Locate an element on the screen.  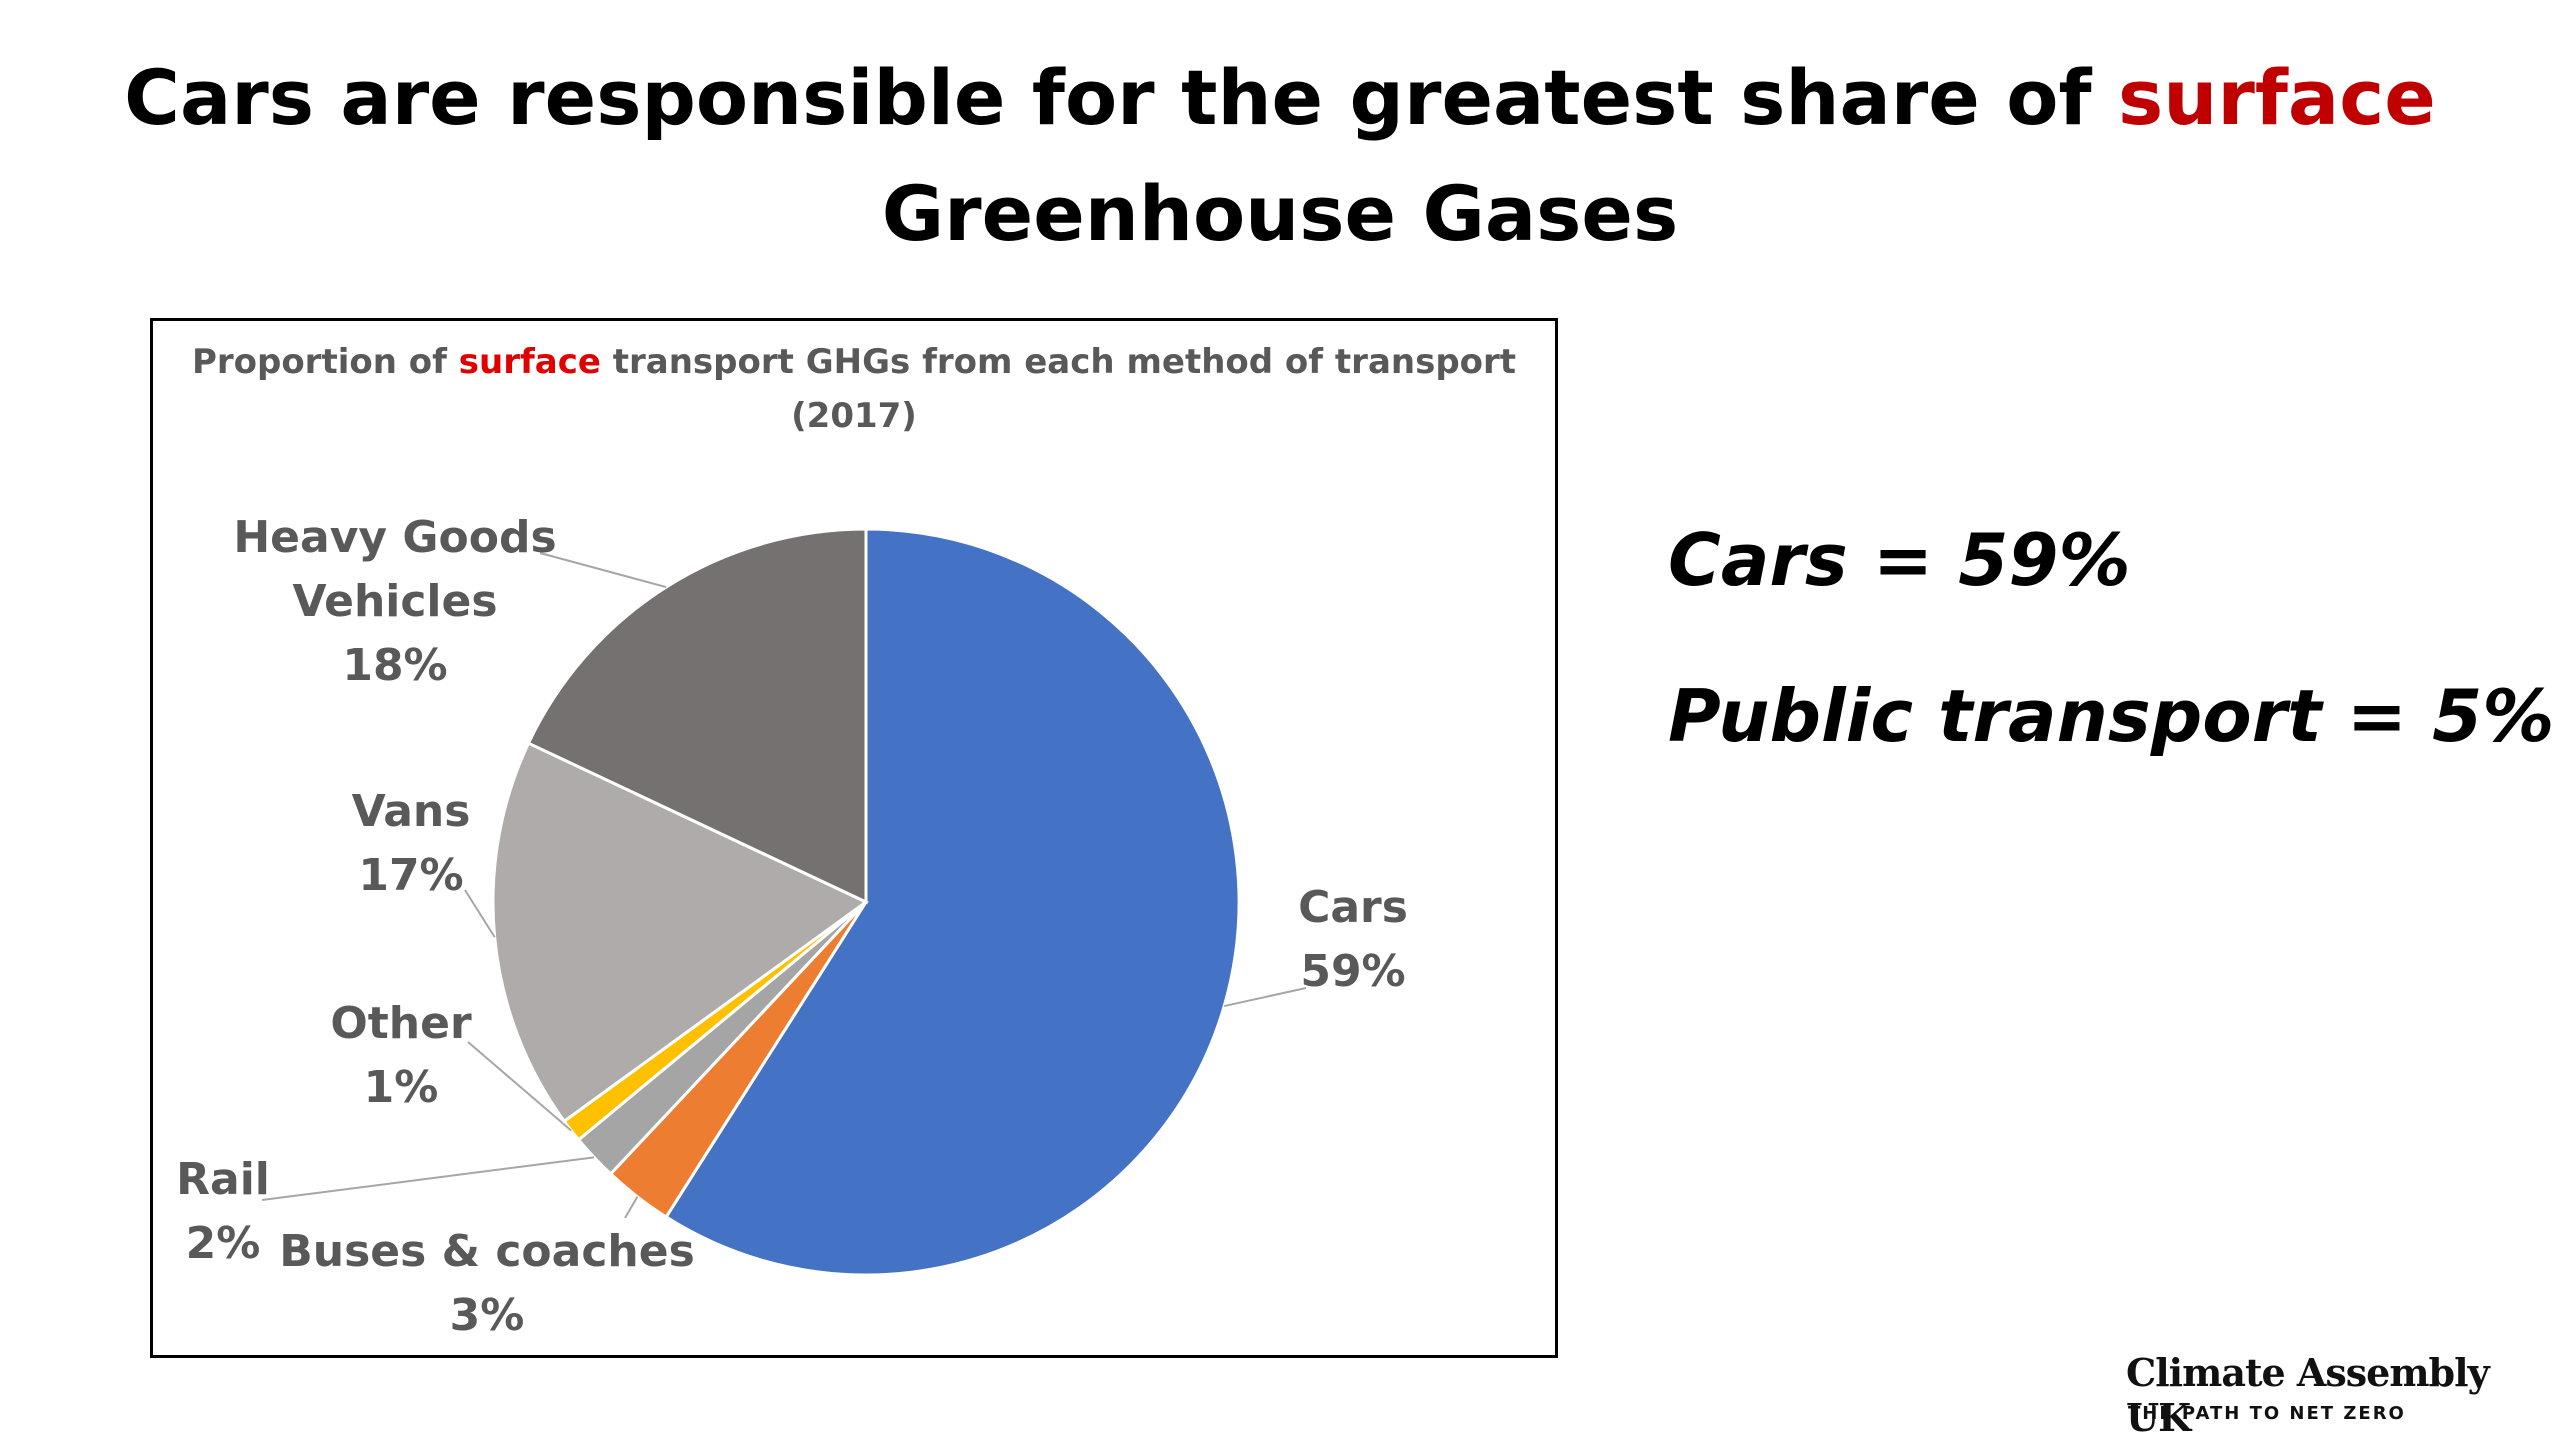
category-label: Rail is located at coordinates (223, 1179).